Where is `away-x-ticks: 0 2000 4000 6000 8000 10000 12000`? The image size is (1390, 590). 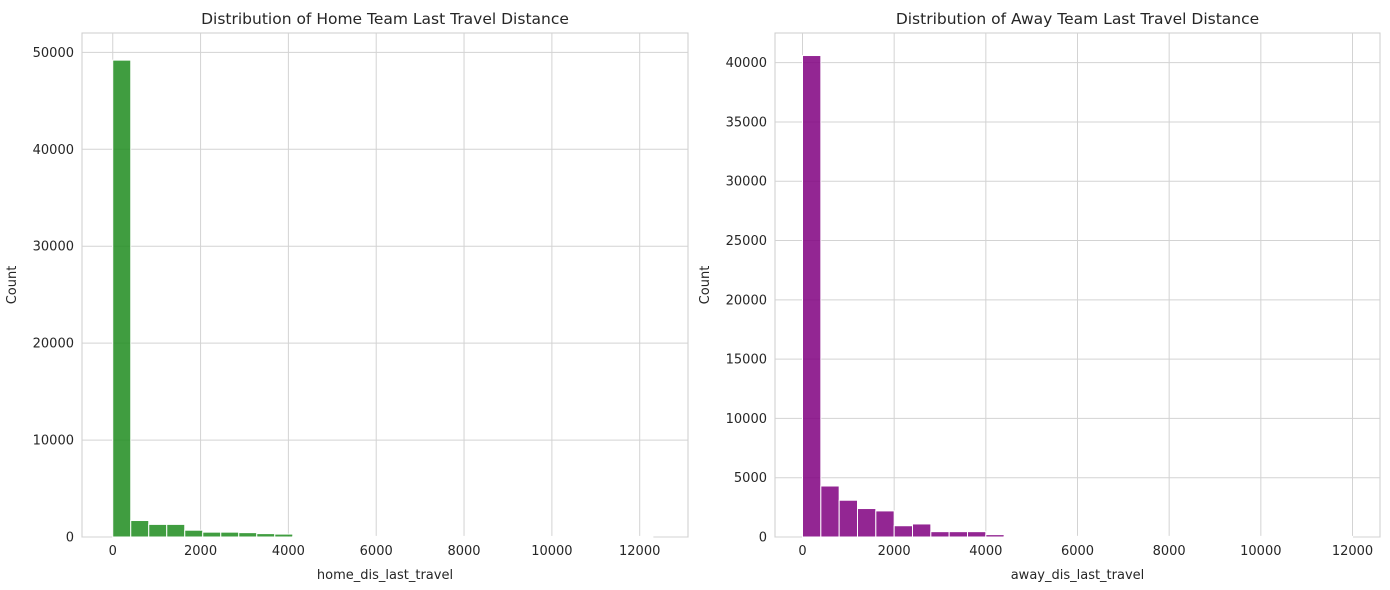 away-x-ticks: 0 2000 4000 6000 8000 10000 12000 is located at coordinates (1085, 551).